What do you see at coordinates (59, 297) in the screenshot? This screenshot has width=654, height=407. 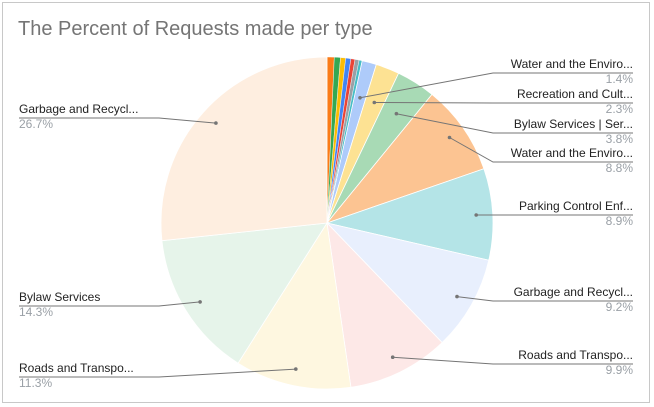 I see `slice-label: Bylaw Services` at bounding box center [59, 297].